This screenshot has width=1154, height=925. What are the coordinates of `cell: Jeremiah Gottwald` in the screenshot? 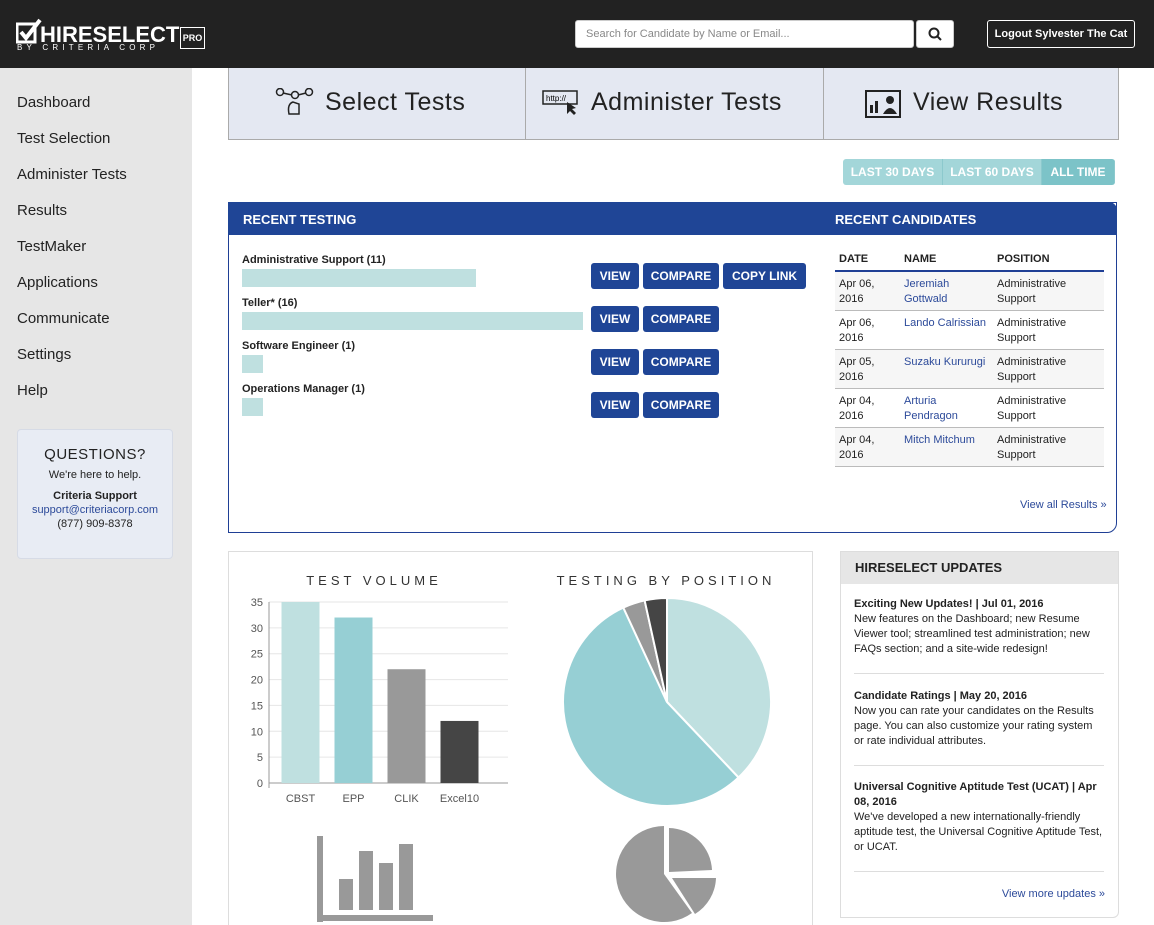 It's located at (927, 291).